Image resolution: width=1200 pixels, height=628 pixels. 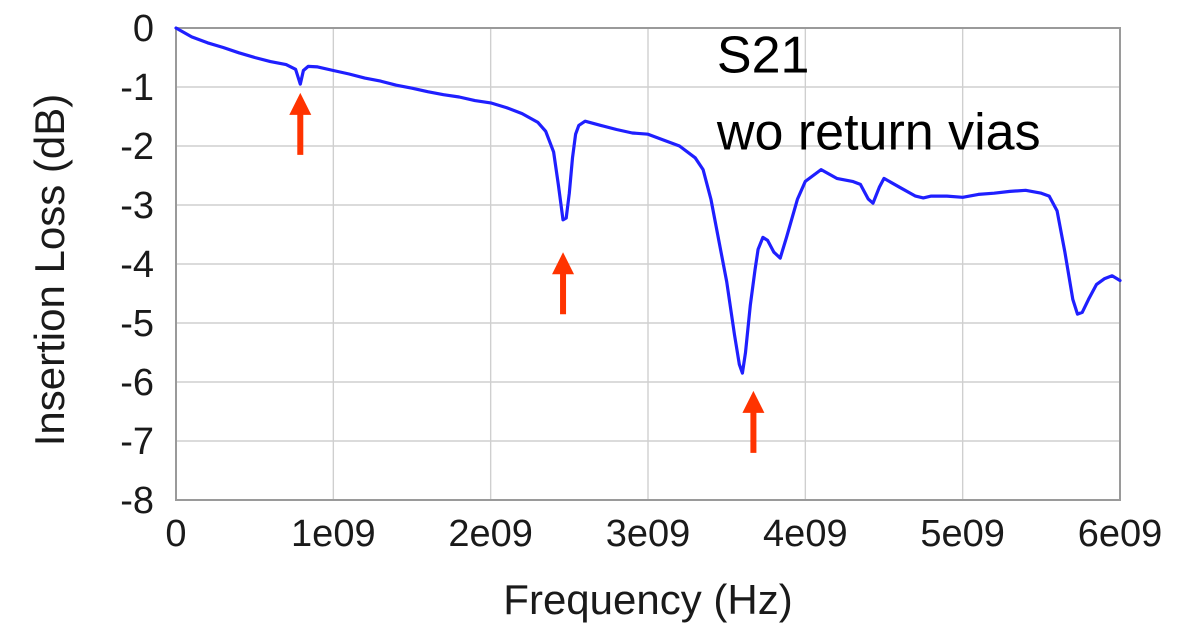 I want to click on y-tick-label: -3, so click(x=137, y=206).